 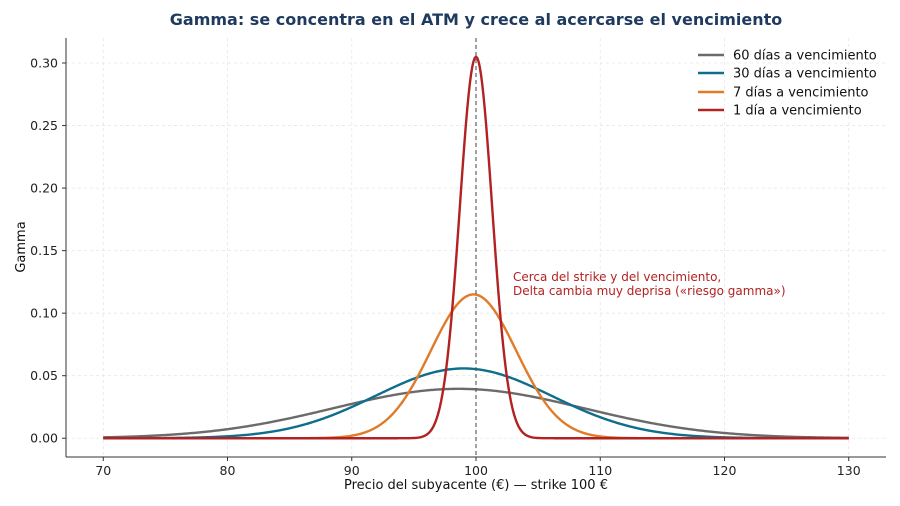 What do you see at coordinates (44, 125) in the screenshot?
I see `y-tick-label: 0.25` at bounding box center [44, 125].